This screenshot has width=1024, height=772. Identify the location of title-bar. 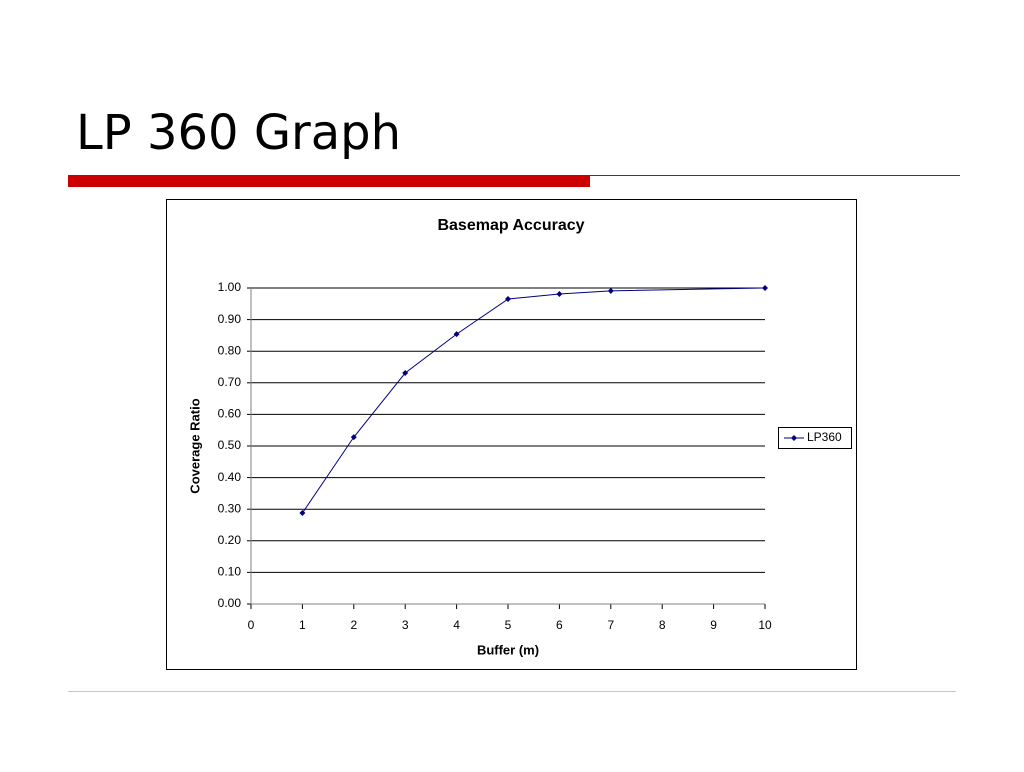
(329, 181).